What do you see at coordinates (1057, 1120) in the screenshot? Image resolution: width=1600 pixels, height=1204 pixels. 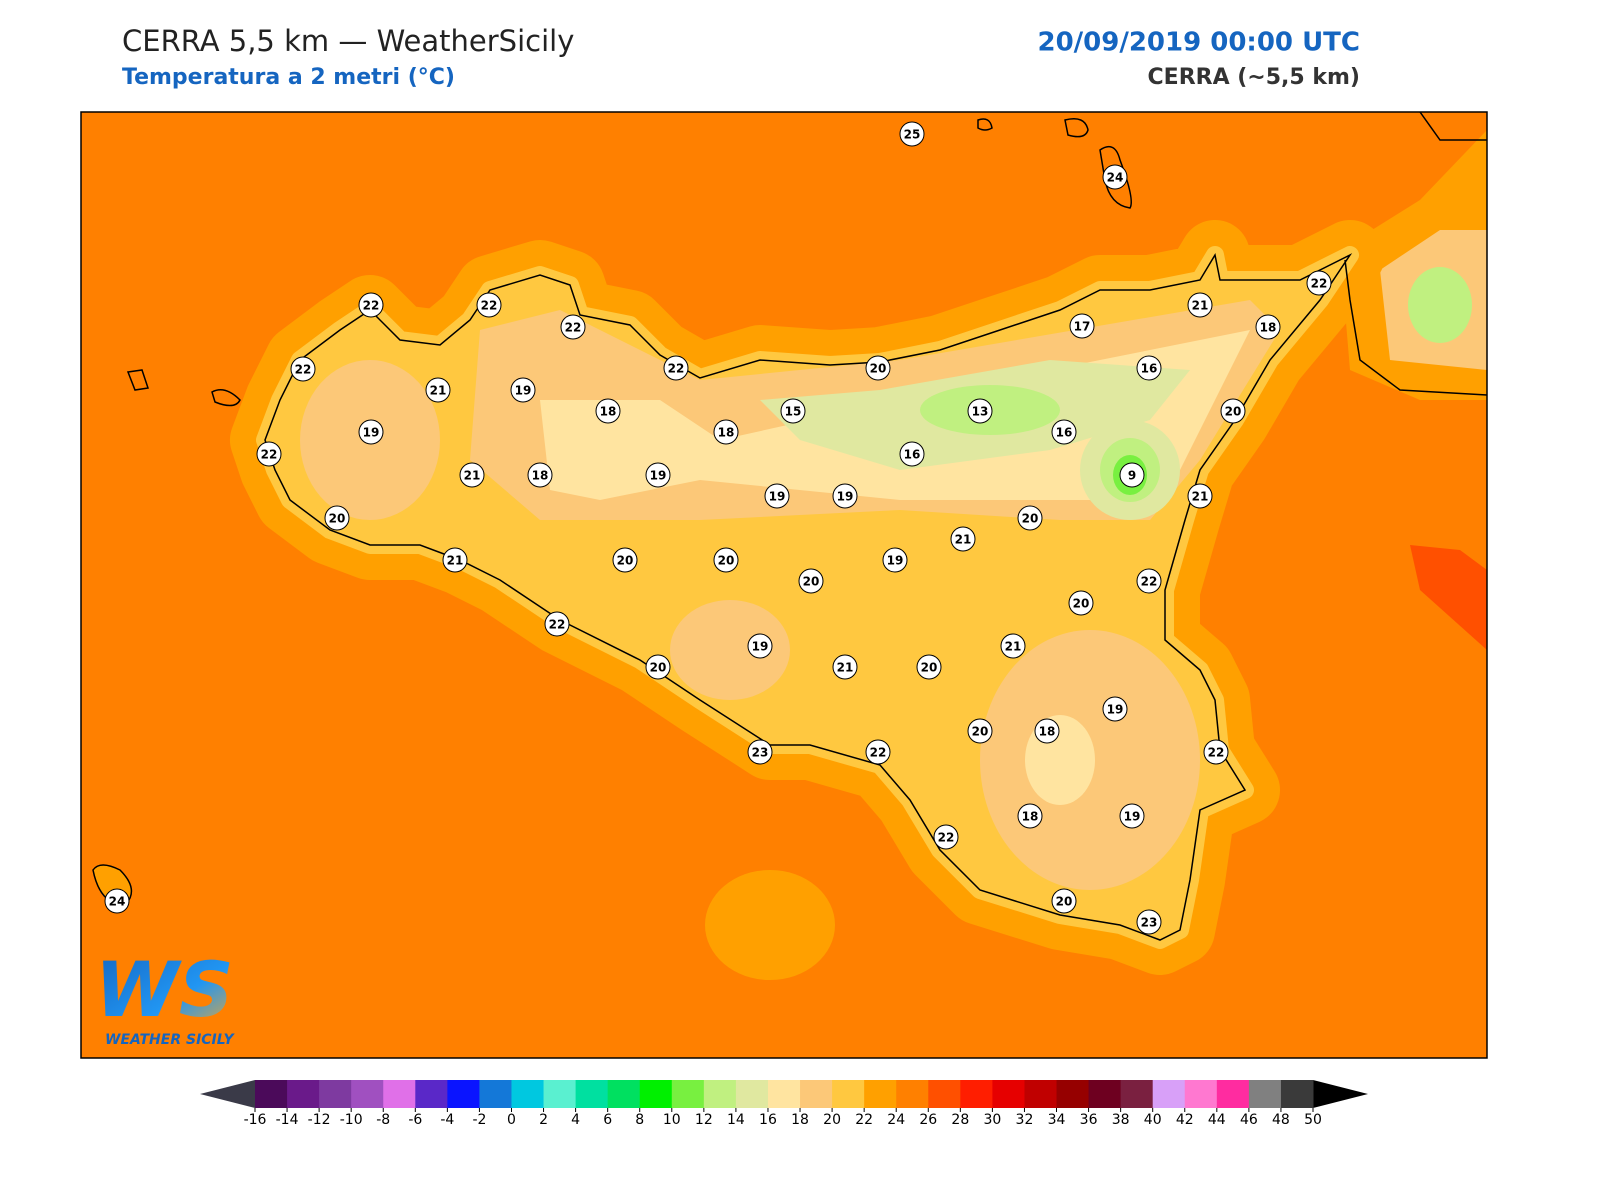 I see `colorbar-tick-label: 34` at bounding box center [1057, 1120].